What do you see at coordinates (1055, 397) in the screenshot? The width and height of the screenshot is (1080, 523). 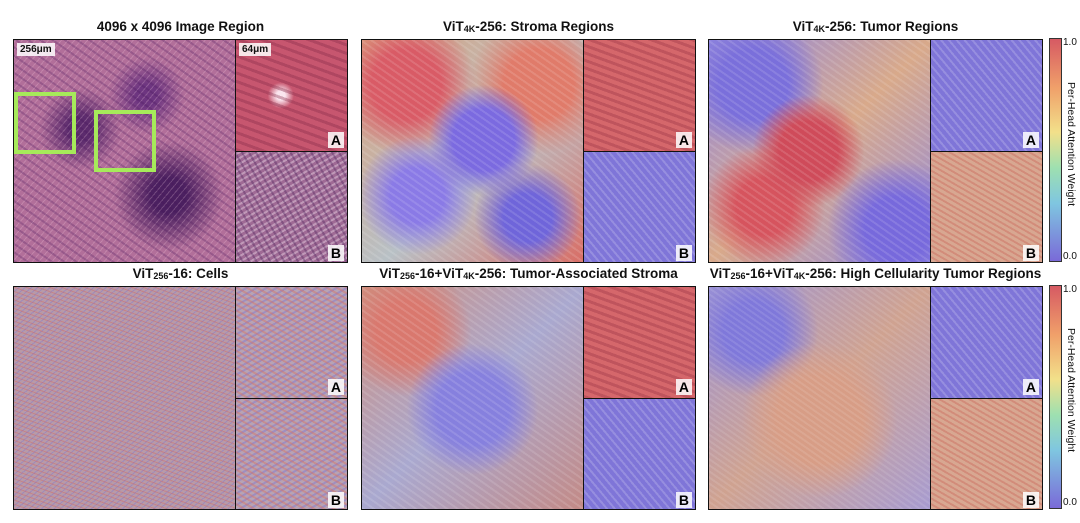 I see `colorbar-bottom` at bounding box center [1055, 397].